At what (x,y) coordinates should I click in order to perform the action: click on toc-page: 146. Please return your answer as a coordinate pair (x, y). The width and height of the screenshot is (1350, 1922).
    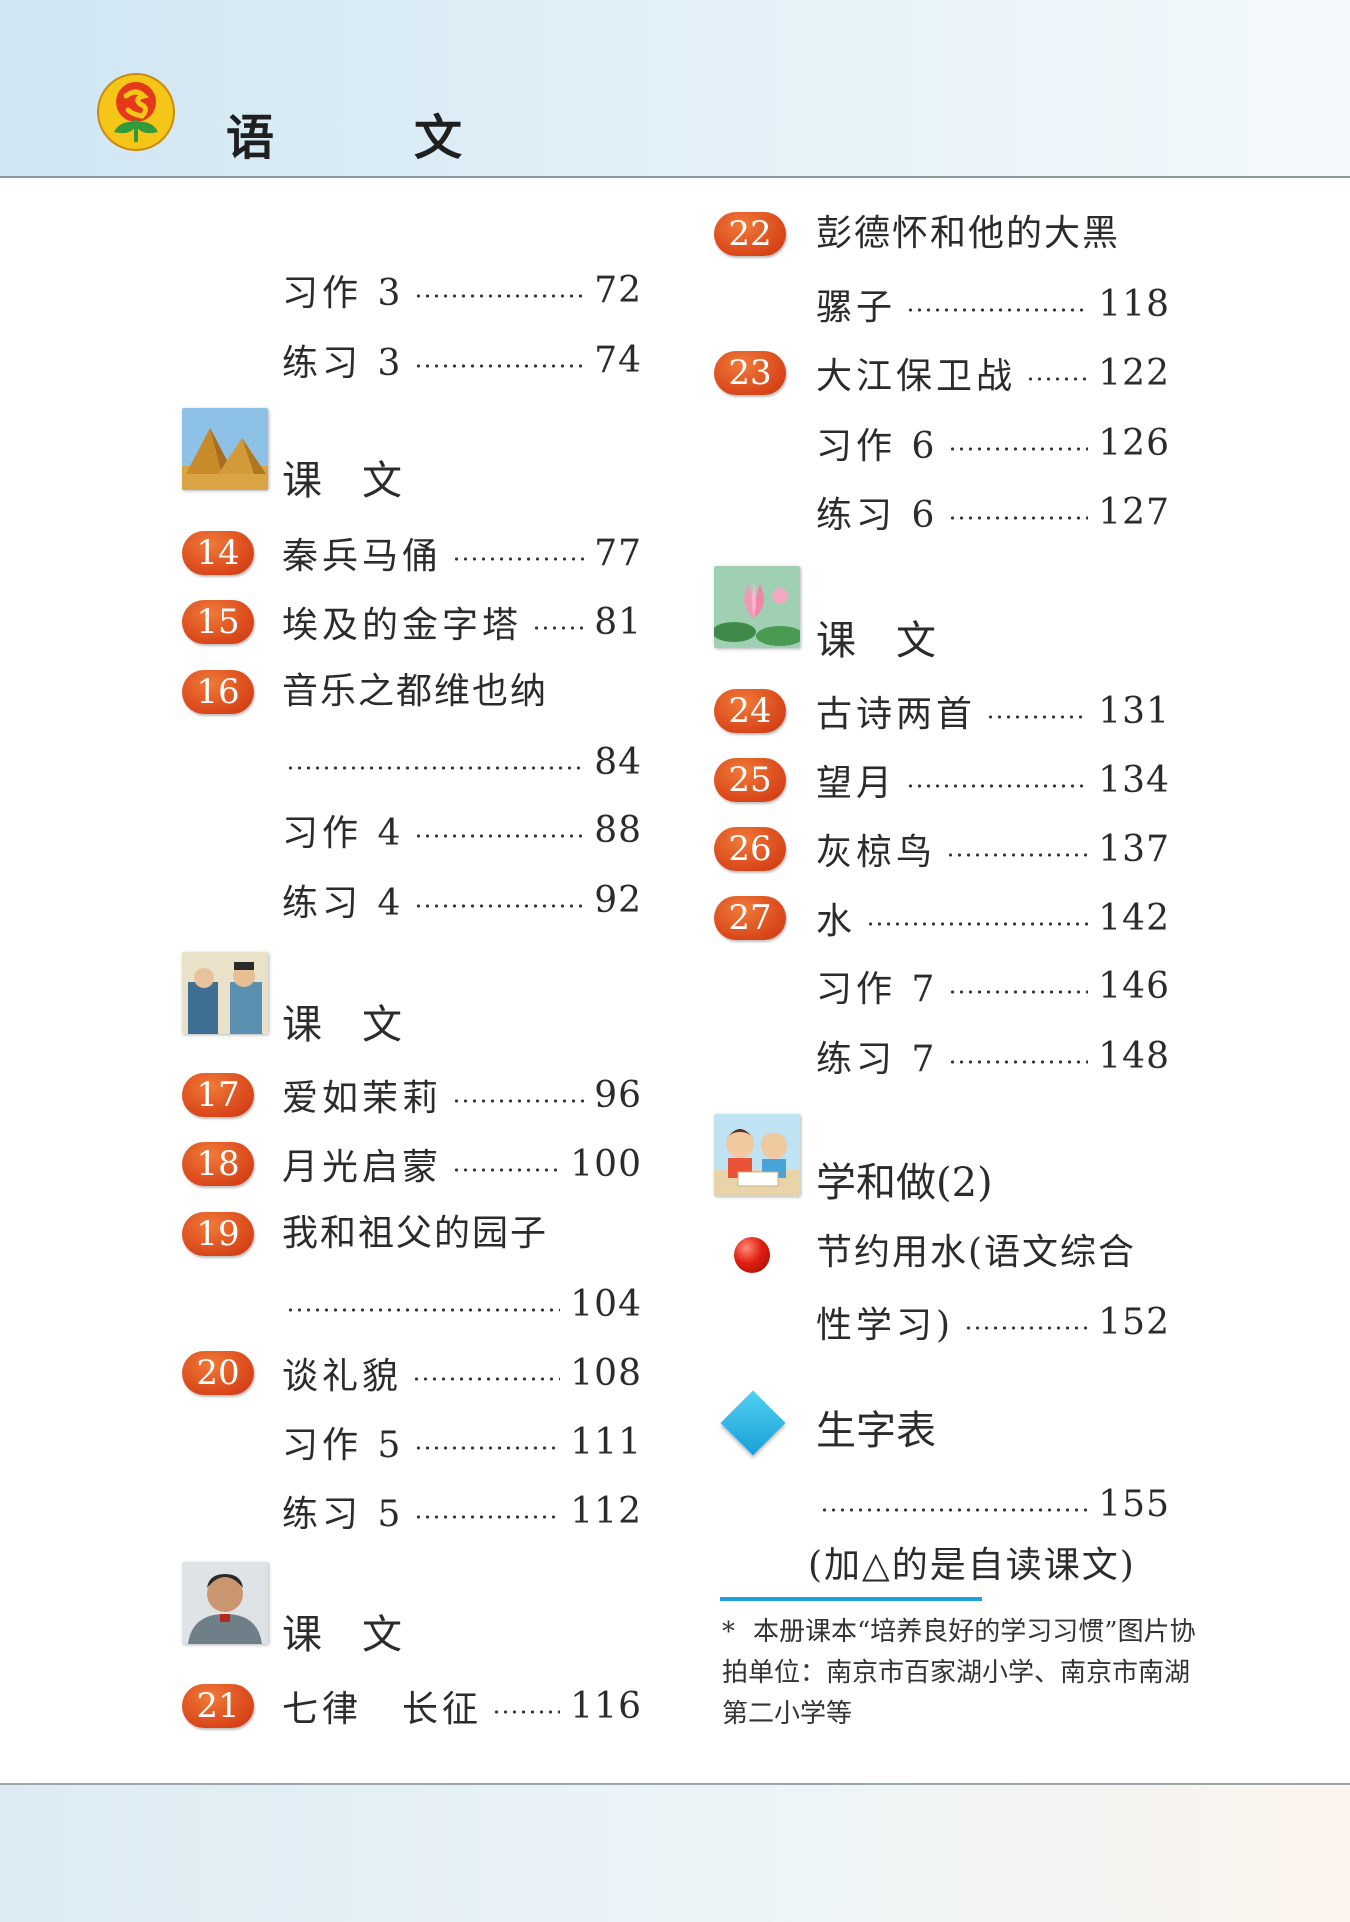
    Looking at the image, I should click on (1134, 986).